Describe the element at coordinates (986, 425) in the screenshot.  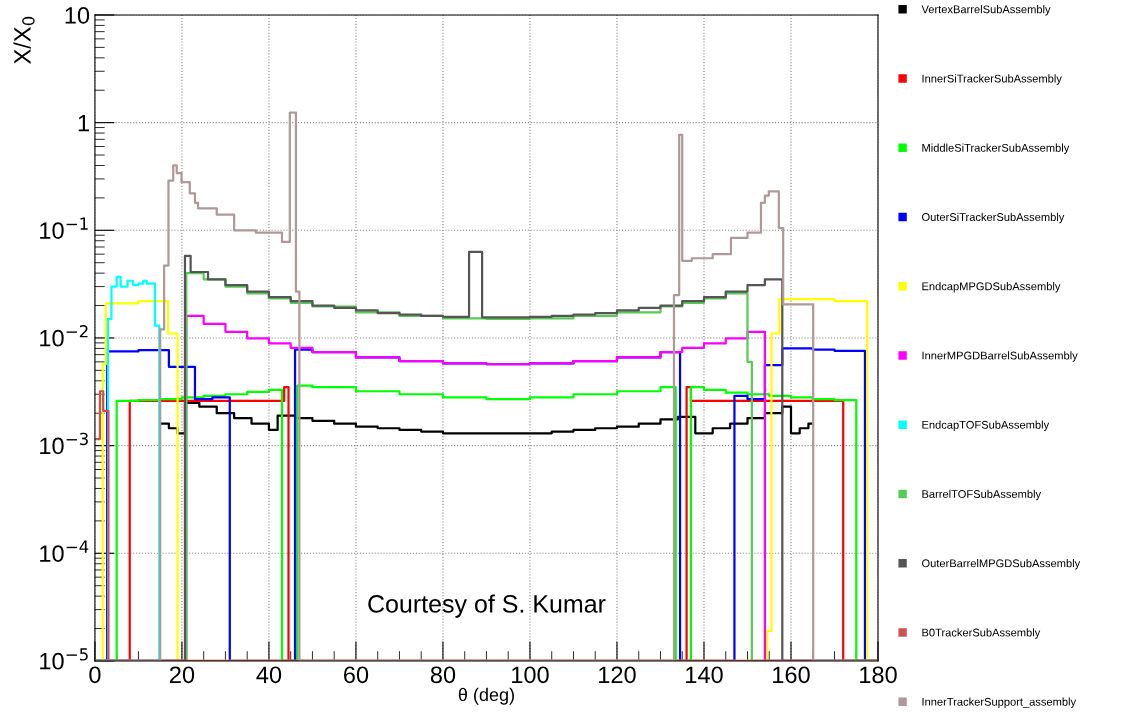
I see `legend-label: EndcapTOFSubAssembly` at that location.